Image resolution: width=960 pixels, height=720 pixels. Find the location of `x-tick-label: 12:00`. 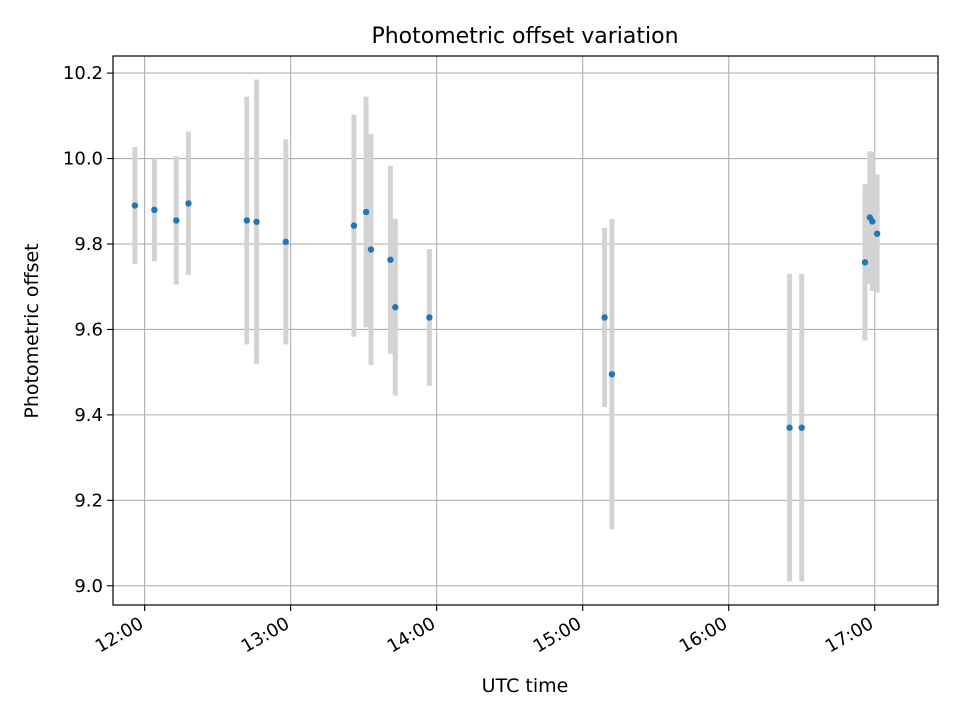

x-tick-label: 12:00 is located at coordinates (119, 635).